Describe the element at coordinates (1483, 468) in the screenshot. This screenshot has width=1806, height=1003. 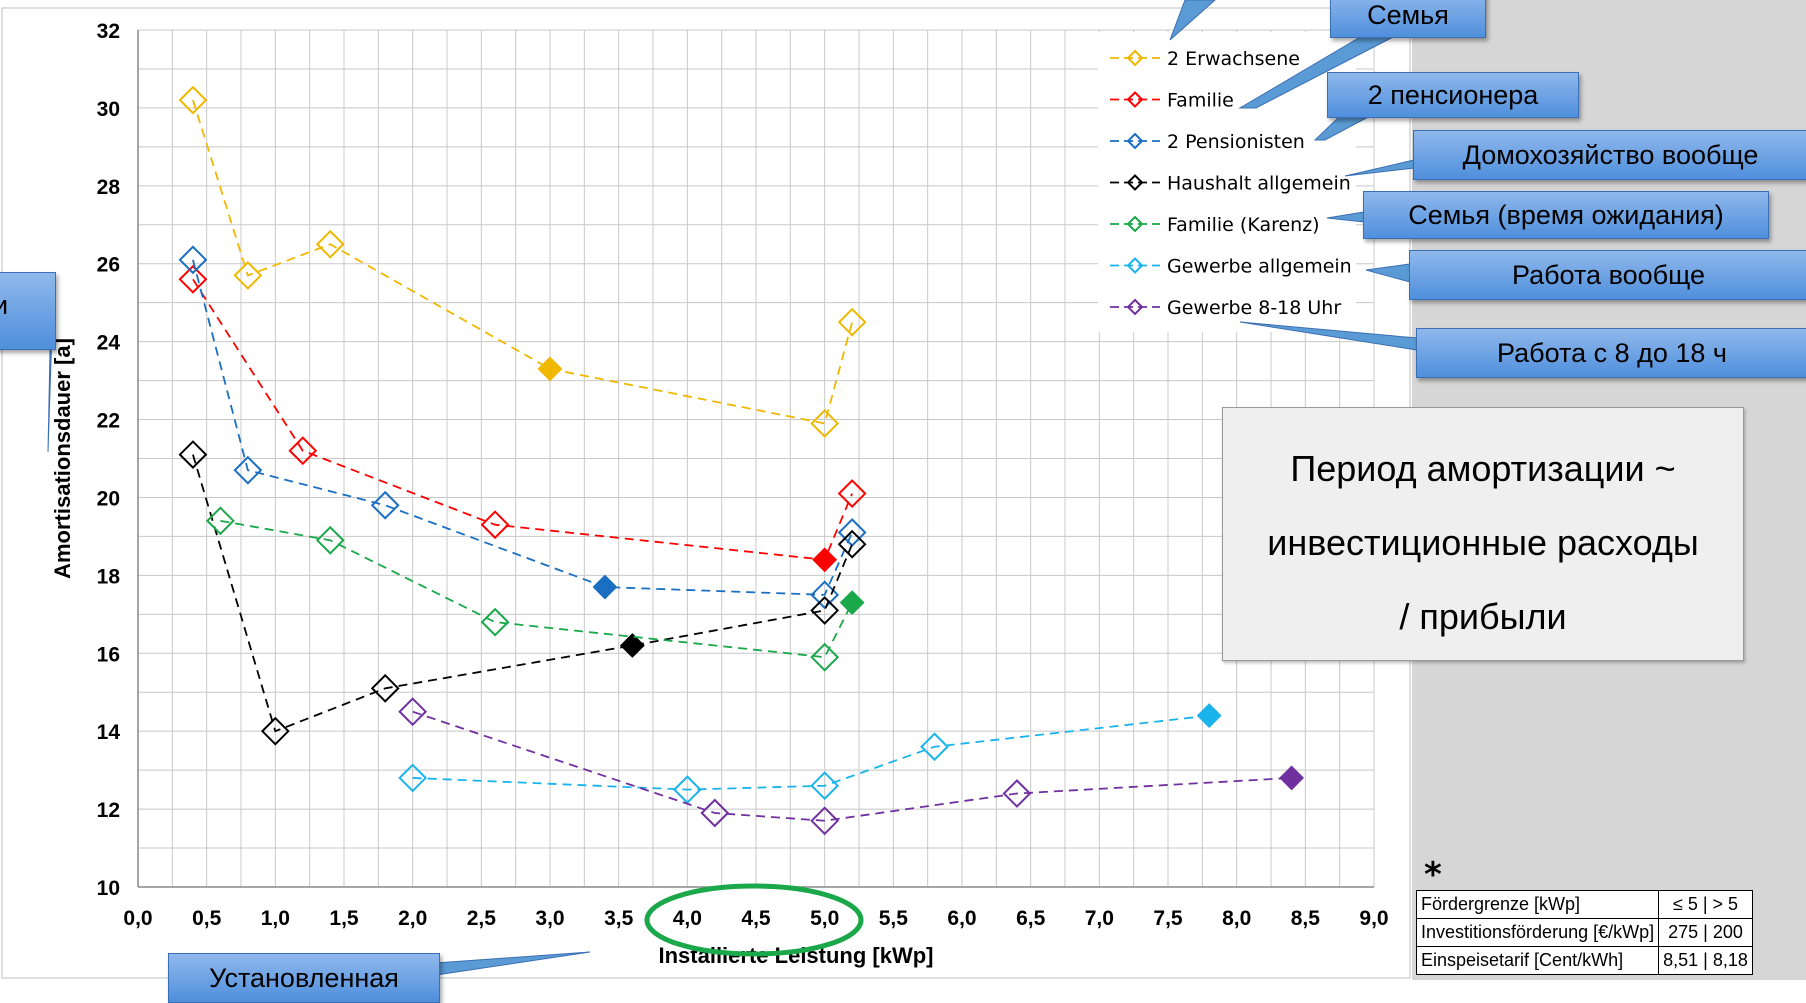
I see `note-line-1: Период амортизации ~` at that location.